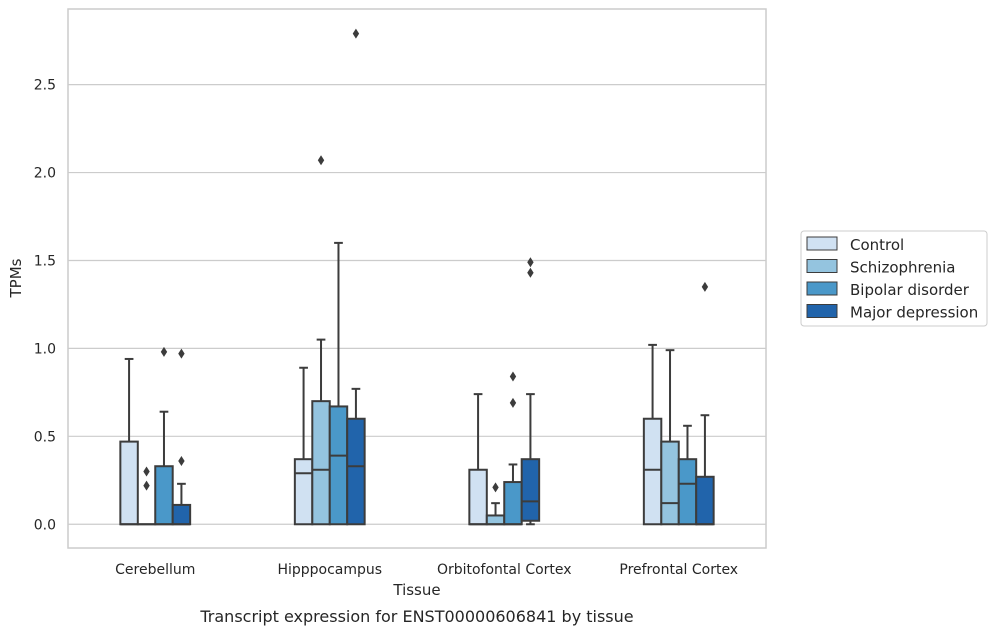 The height and width of the screenshot is (634, 997). What do you see at coordinates (877, 245) in the screenshot?
I see `legend-label: Control` at bounding box center [877, 245].